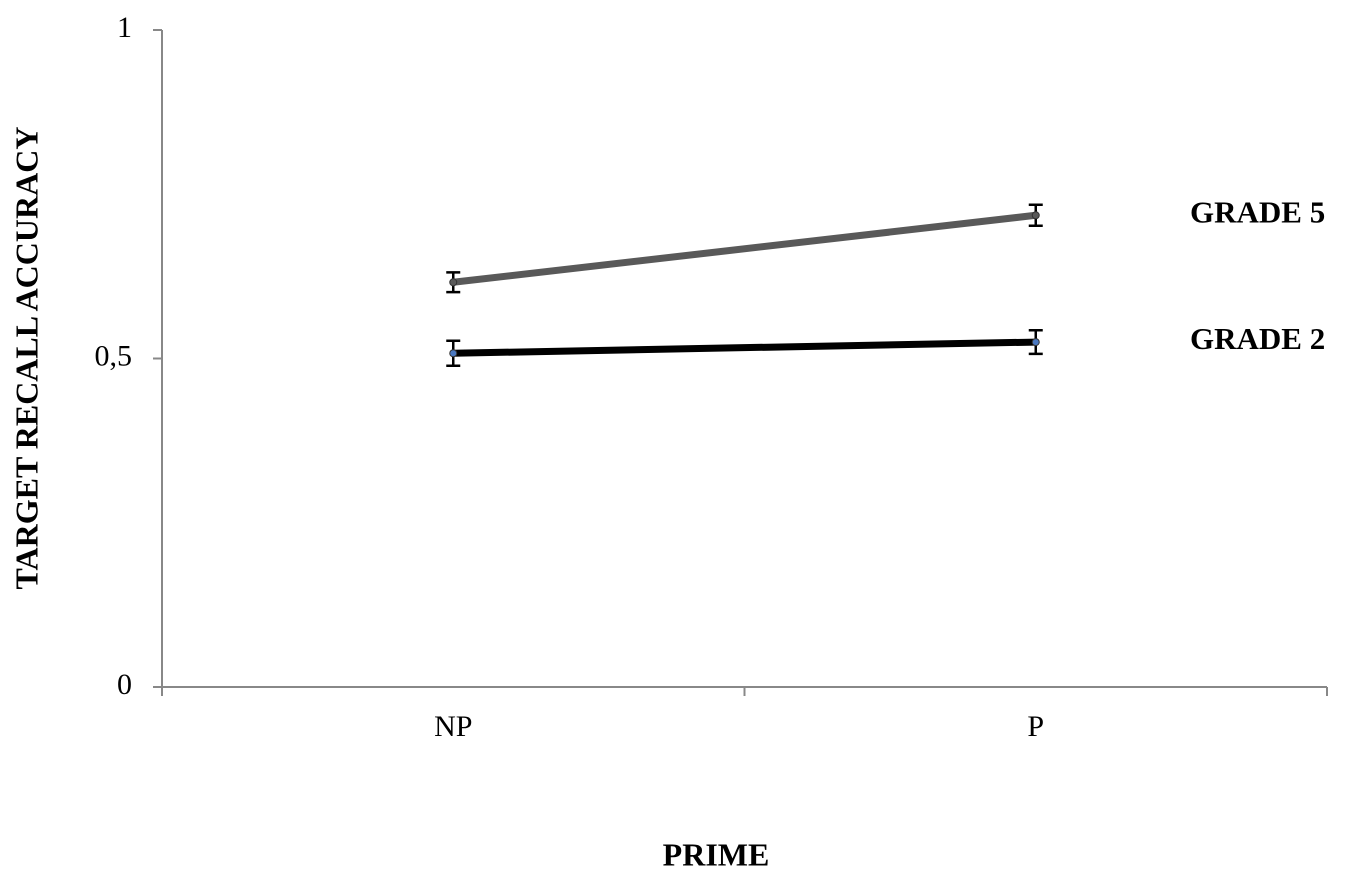 The width and height of the screenshot is (1365, 888). What do you see at coordinates (124, 27) in the screenshot?
I see `y-tick-label: 1` at bounding box center [124, 27].